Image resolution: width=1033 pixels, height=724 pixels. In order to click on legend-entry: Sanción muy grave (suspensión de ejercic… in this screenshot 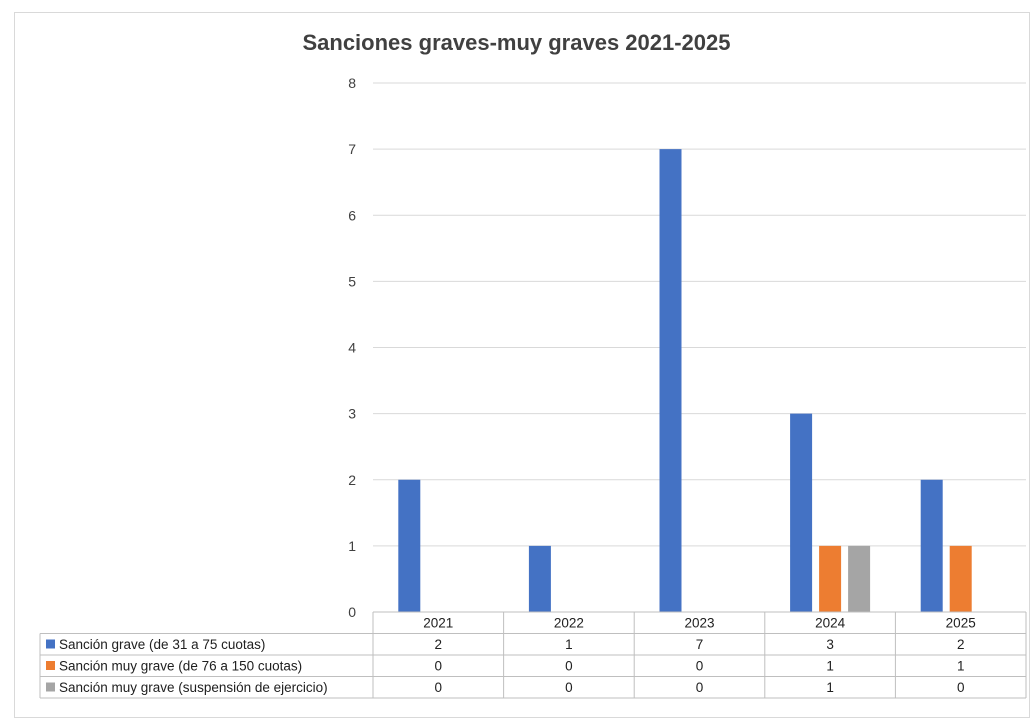, I will do `click(193, 687)`.